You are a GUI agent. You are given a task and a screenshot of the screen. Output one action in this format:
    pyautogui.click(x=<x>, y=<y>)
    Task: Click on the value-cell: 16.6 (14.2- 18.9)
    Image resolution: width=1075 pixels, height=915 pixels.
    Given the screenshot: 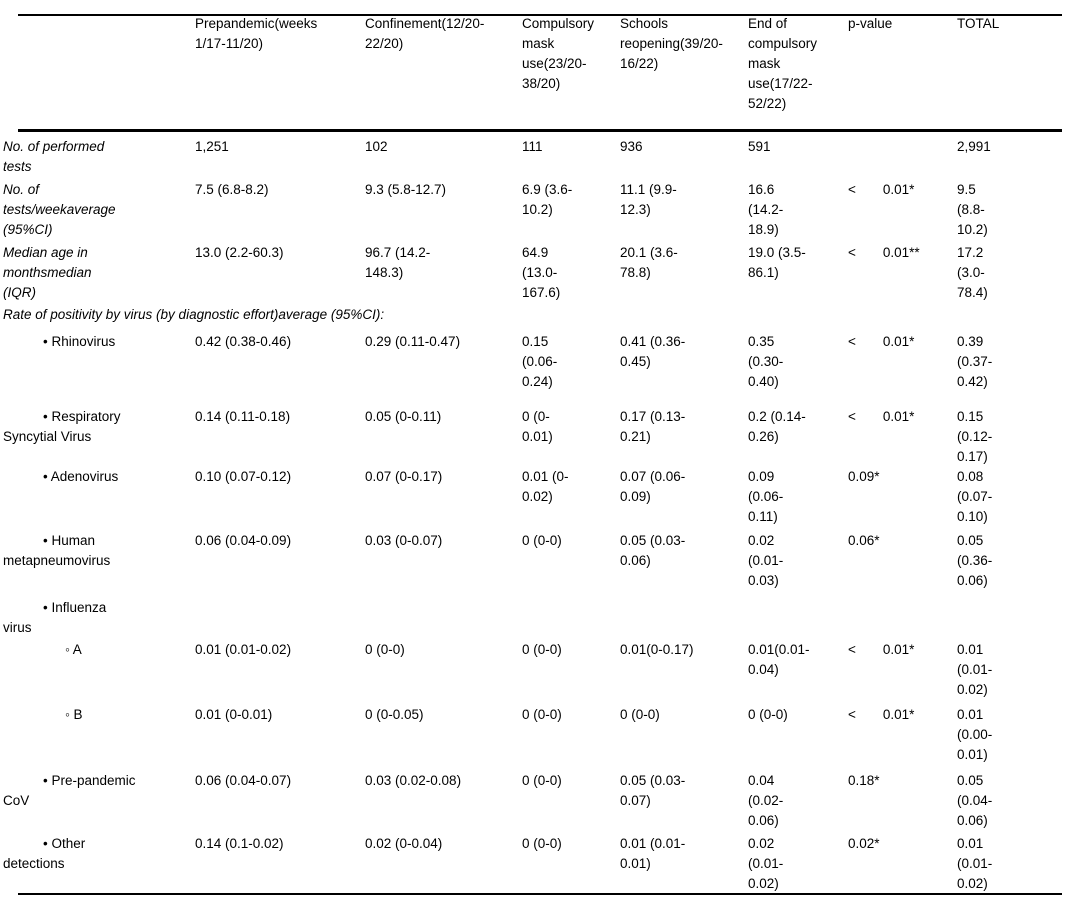 What is the action you would take?
    pyautogui.click(x=766, y=209)
    